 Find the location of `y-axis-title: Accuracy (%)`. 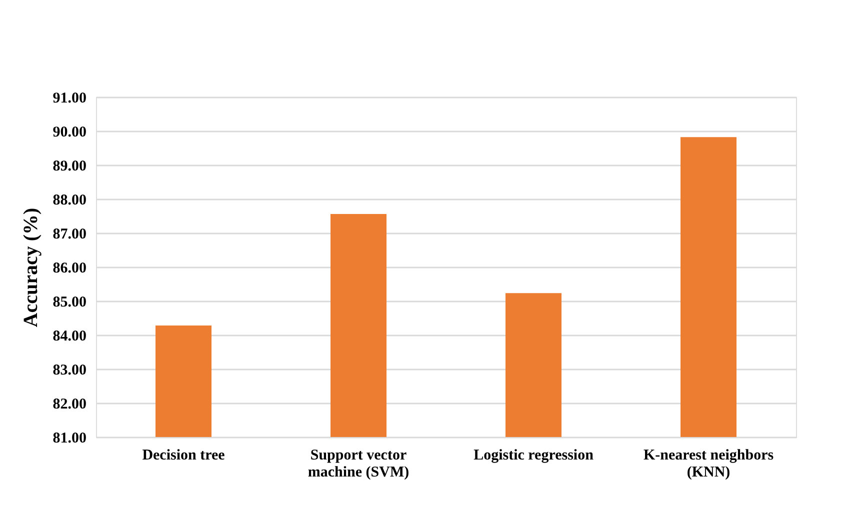

y-axis-title: Accuracy (%) is located at coordinates (31, 268).